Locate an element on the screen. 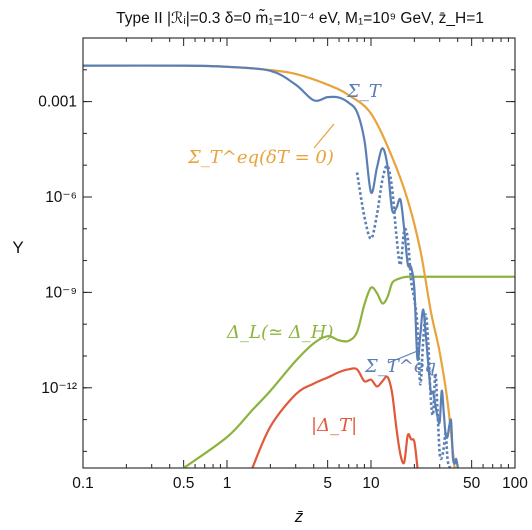 The height and width of the screenshot is (530, 532). y-tick-label: 10⁻⁹ is located at coordinates (61, 292).